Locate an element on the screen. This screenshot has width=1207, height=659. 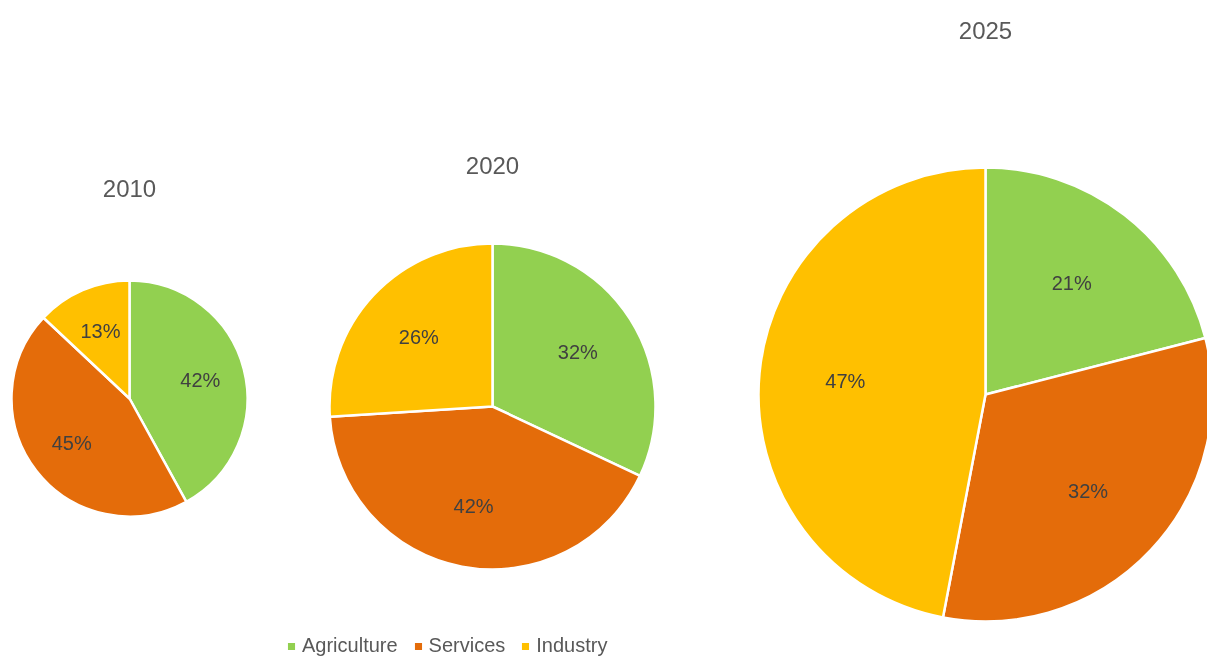
legend-label: Industry is located at coordinates (572, 645).